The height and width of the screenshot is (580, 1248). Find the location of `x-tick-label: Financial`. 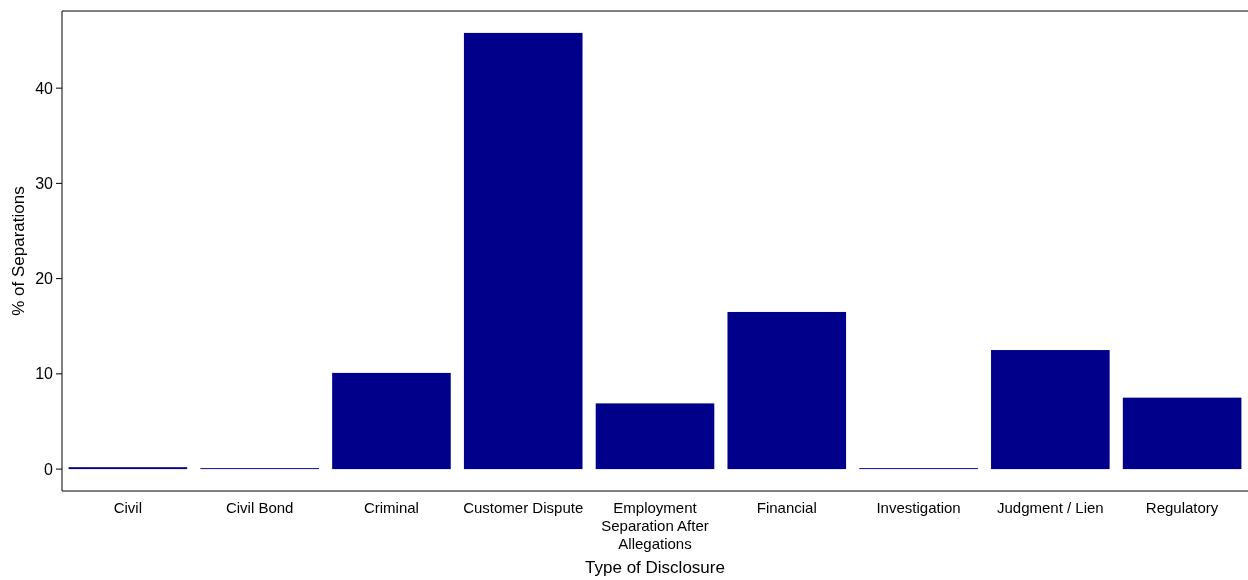

x-tick-label: Financial is located at coordinates (786, 507).